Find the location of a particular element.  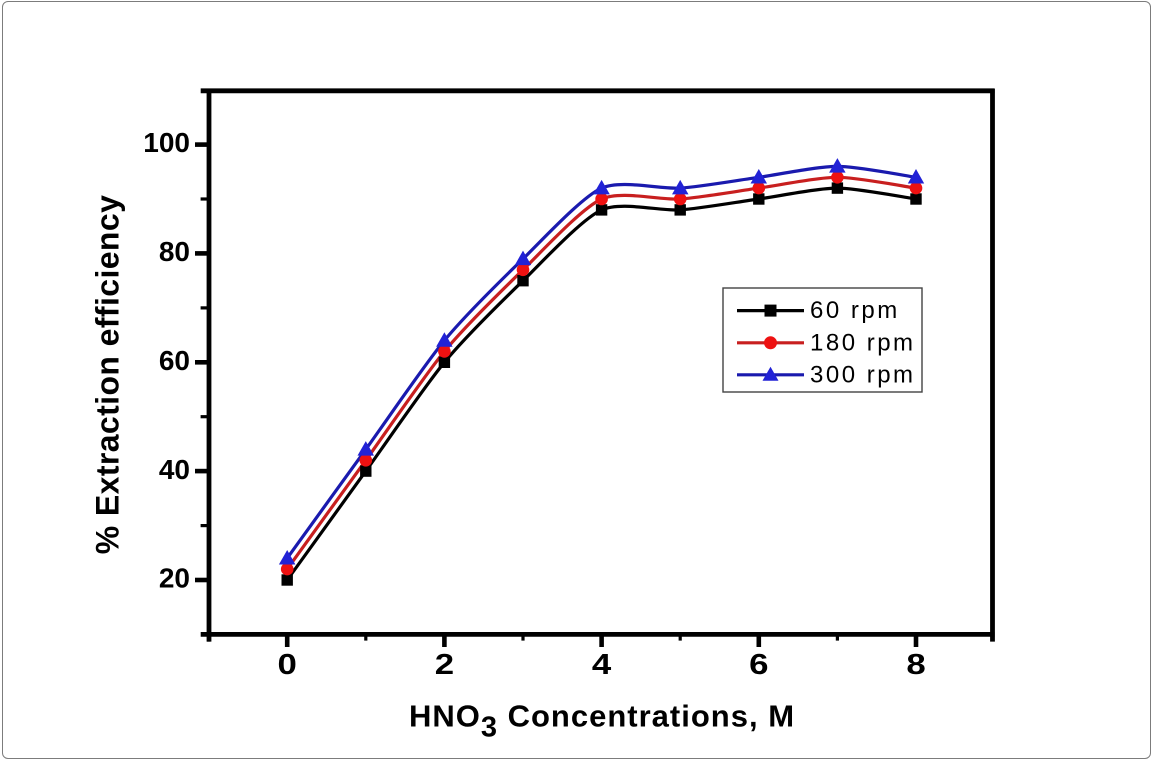

svg-text: 80 is located at coordinates (174, 251).